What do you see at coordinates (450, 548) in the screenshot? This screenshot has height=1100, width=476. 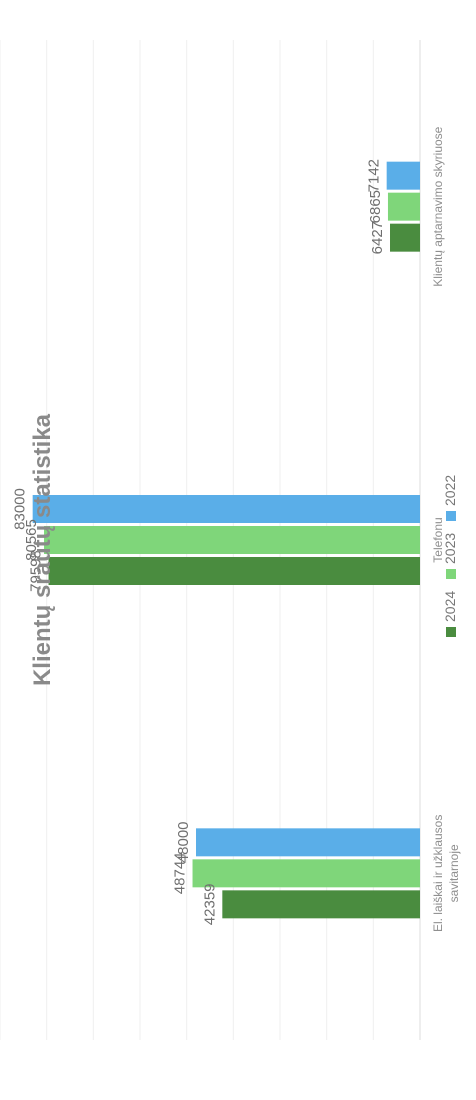 I see `legend-label-2023: 2023` at bounding box center [450, 548].